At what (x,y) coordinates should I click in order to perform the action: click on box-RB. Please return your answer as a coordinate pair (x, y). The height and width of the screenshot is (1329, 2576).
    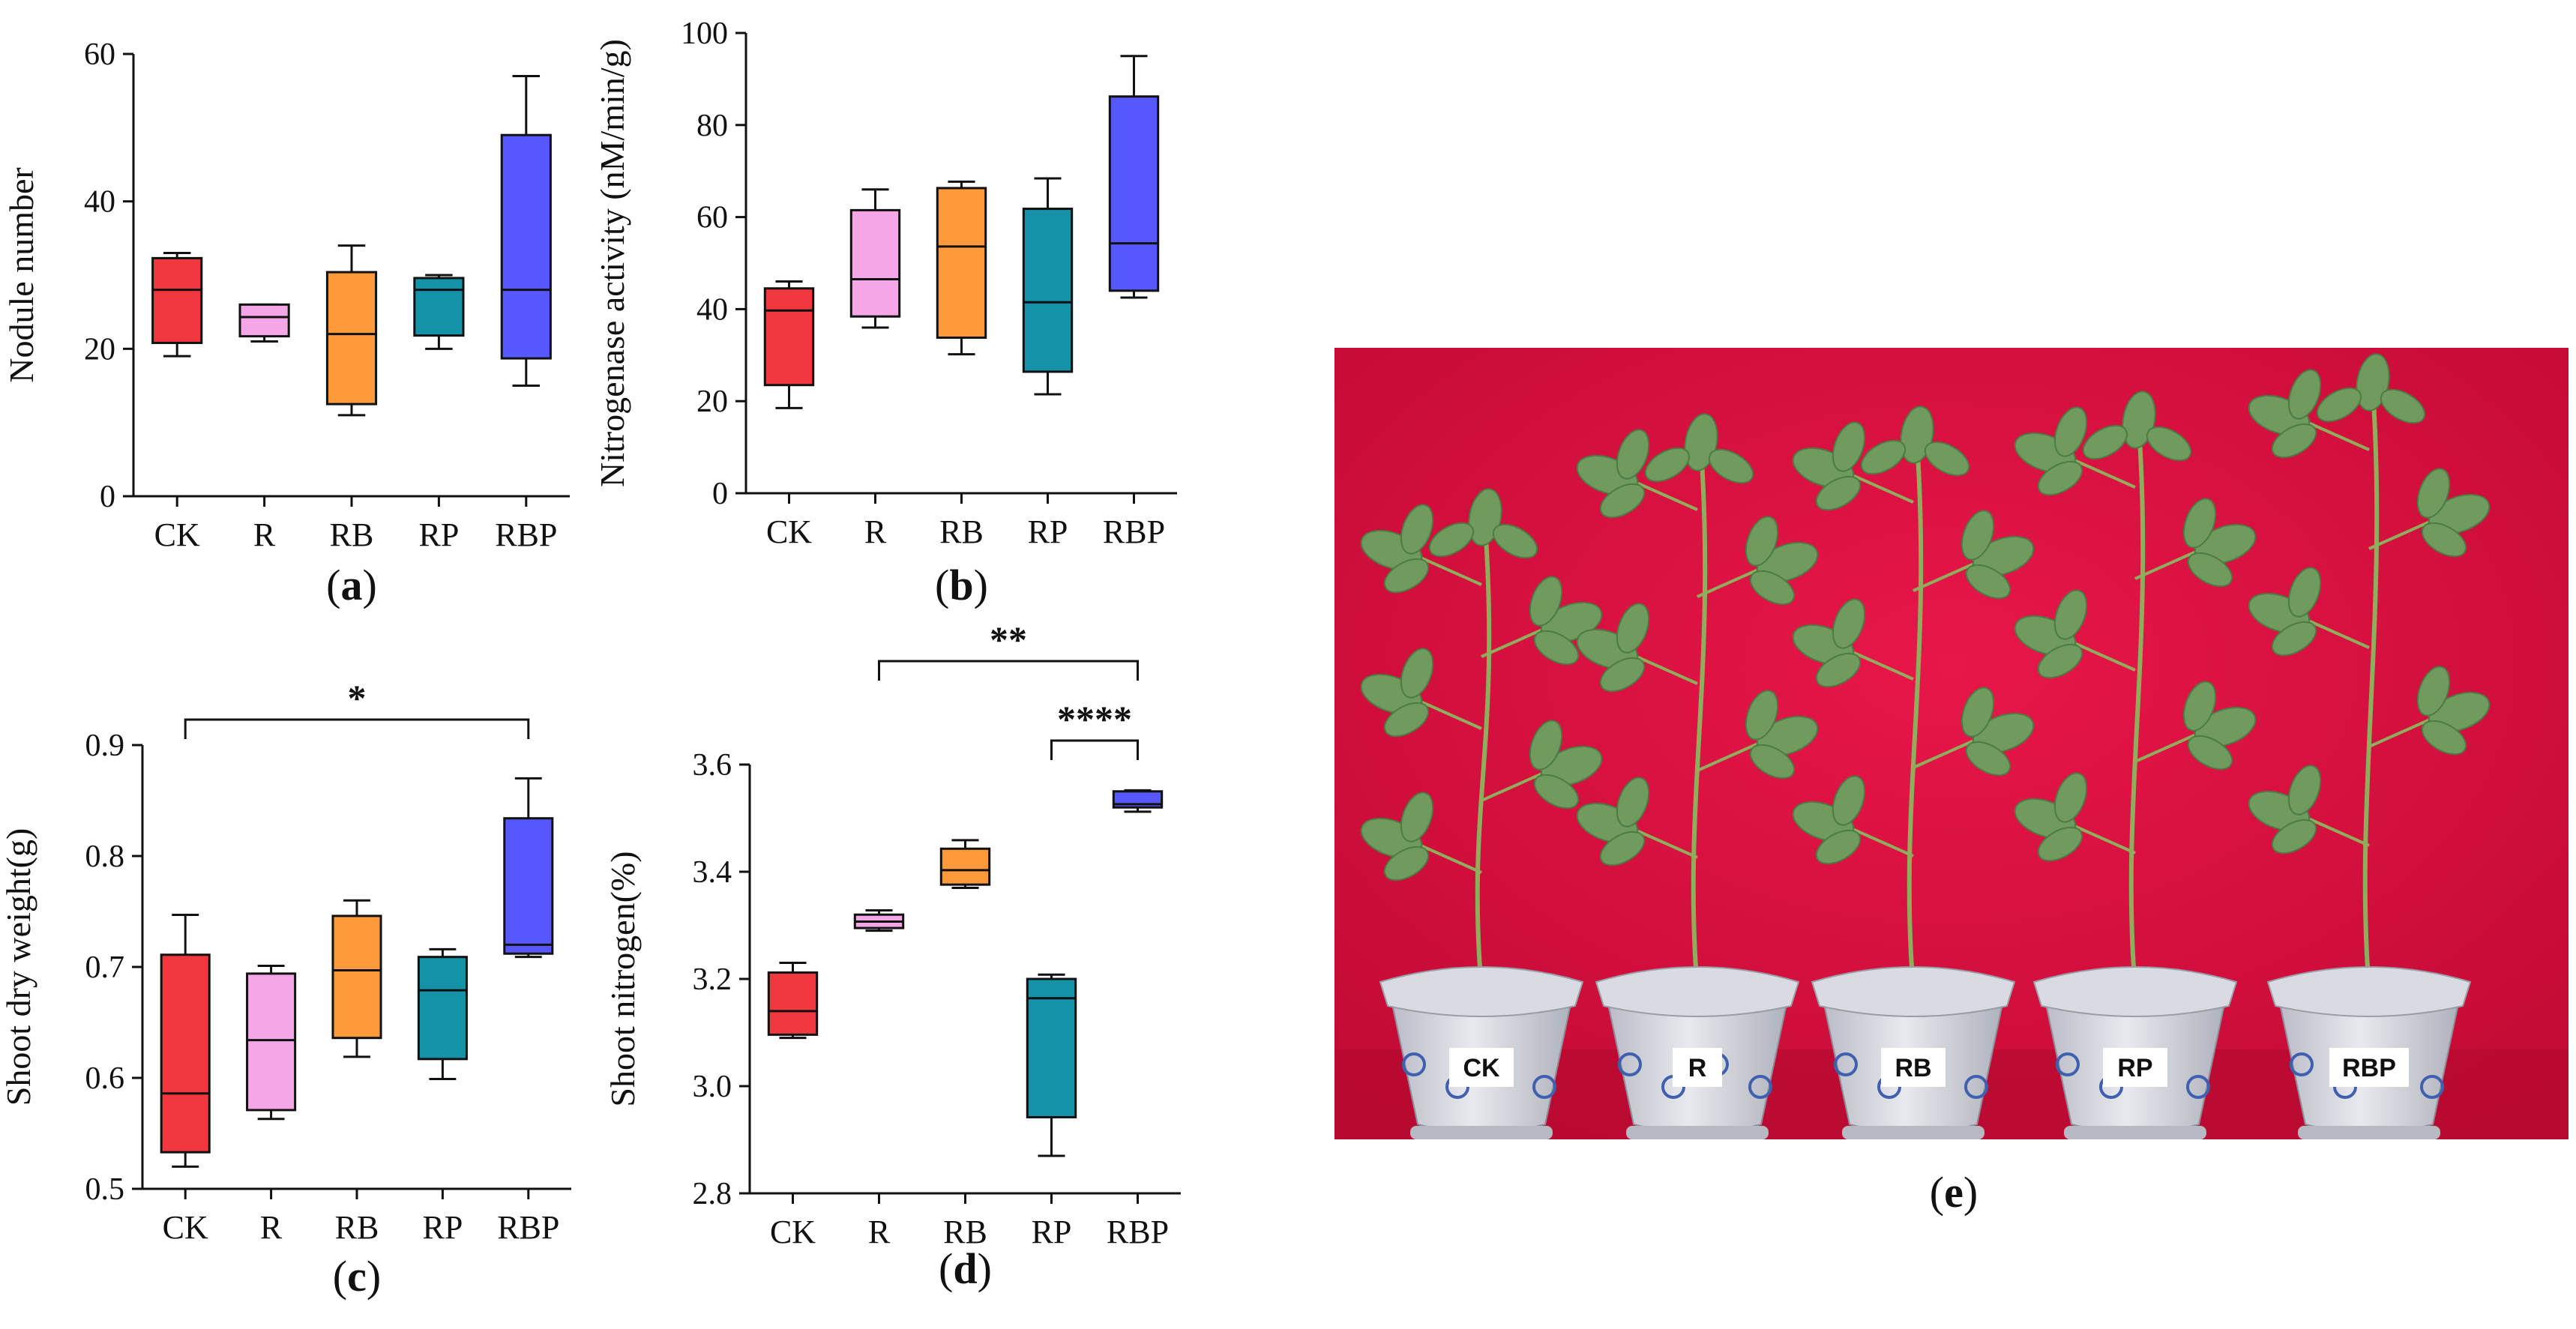
    Looking at the image, I should click on (965, 864).